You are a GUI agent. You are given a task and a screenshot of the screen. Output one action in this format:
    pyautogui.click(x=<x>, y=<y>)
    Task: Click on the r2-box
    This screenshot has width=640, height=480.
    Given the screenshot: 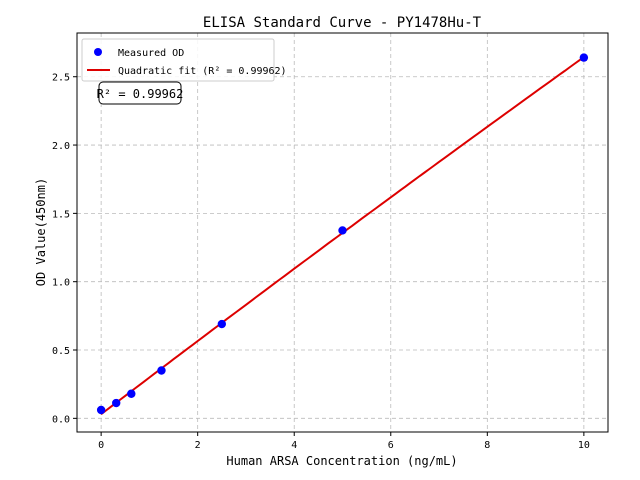 What is the action you would take?
    pyautogui.click(x=140, y=93)
    